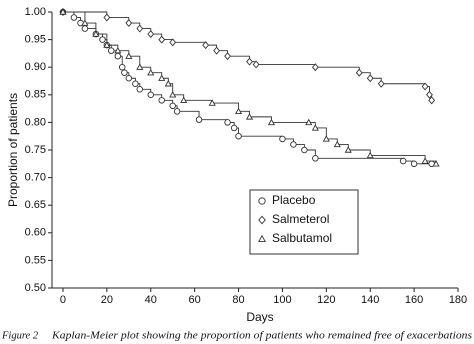  I want to click on y-tick-label: 0.75, so click(35, 150).